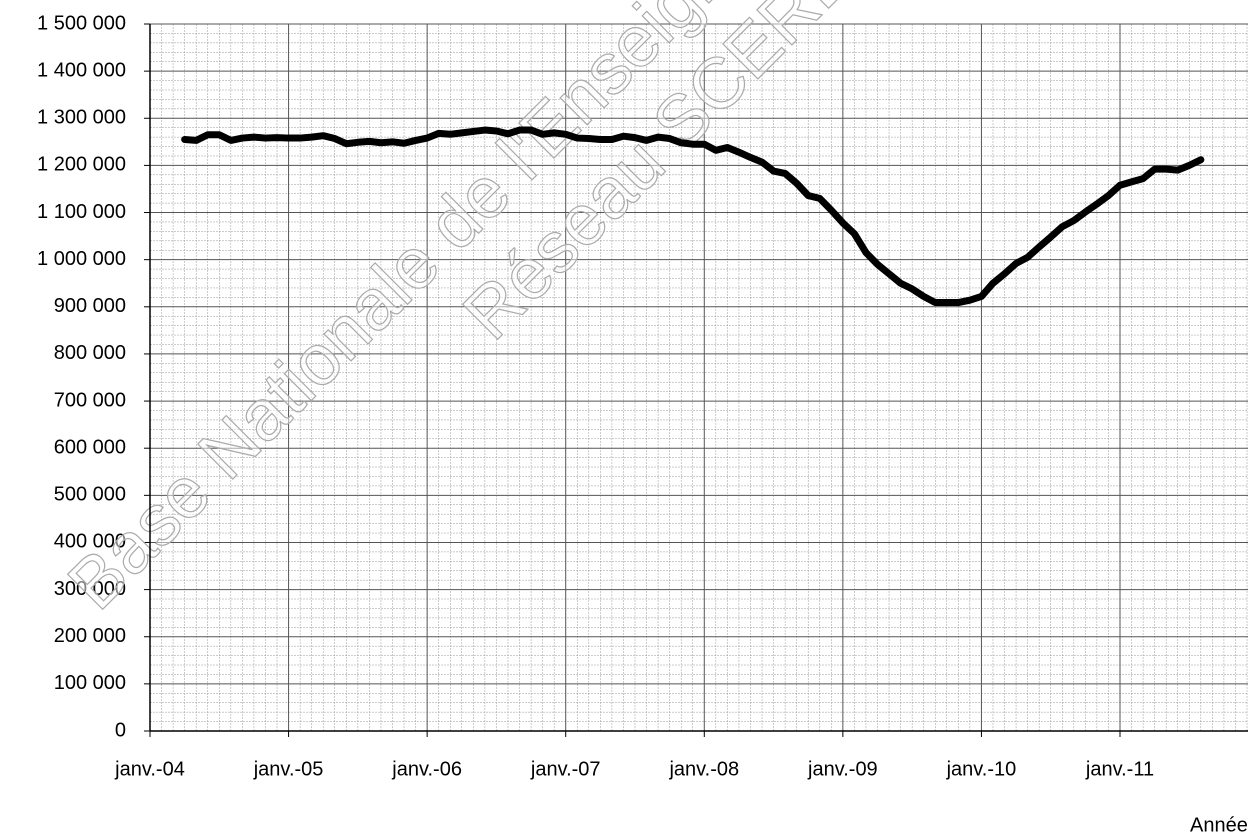  I want to click on y-tick-label: 300 000, so click(90, 589).